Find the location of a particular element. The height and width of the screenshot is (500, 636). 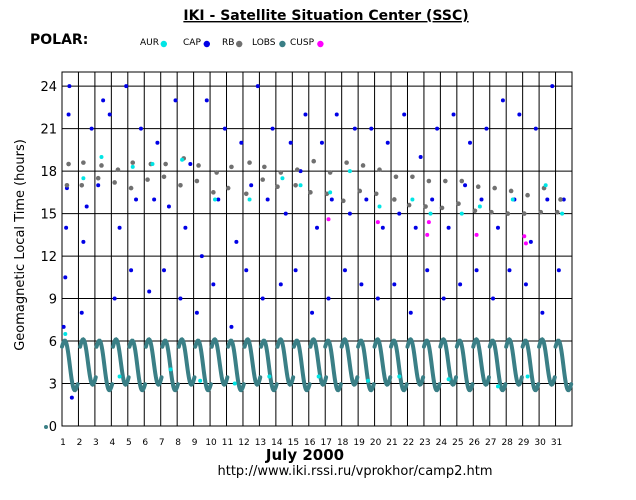

legend-marker-cusp is located at coordinates (320, 44).